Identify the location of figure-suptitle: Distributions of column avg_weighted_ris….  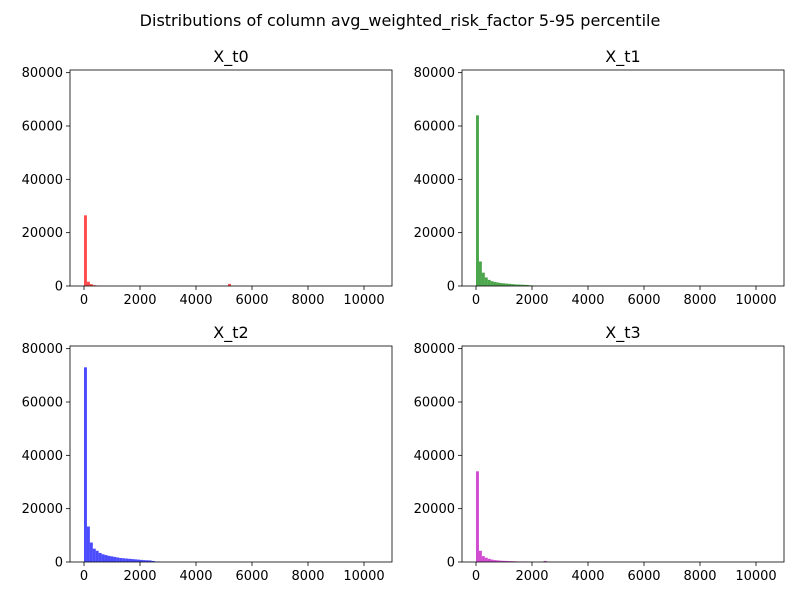
(400, 21).